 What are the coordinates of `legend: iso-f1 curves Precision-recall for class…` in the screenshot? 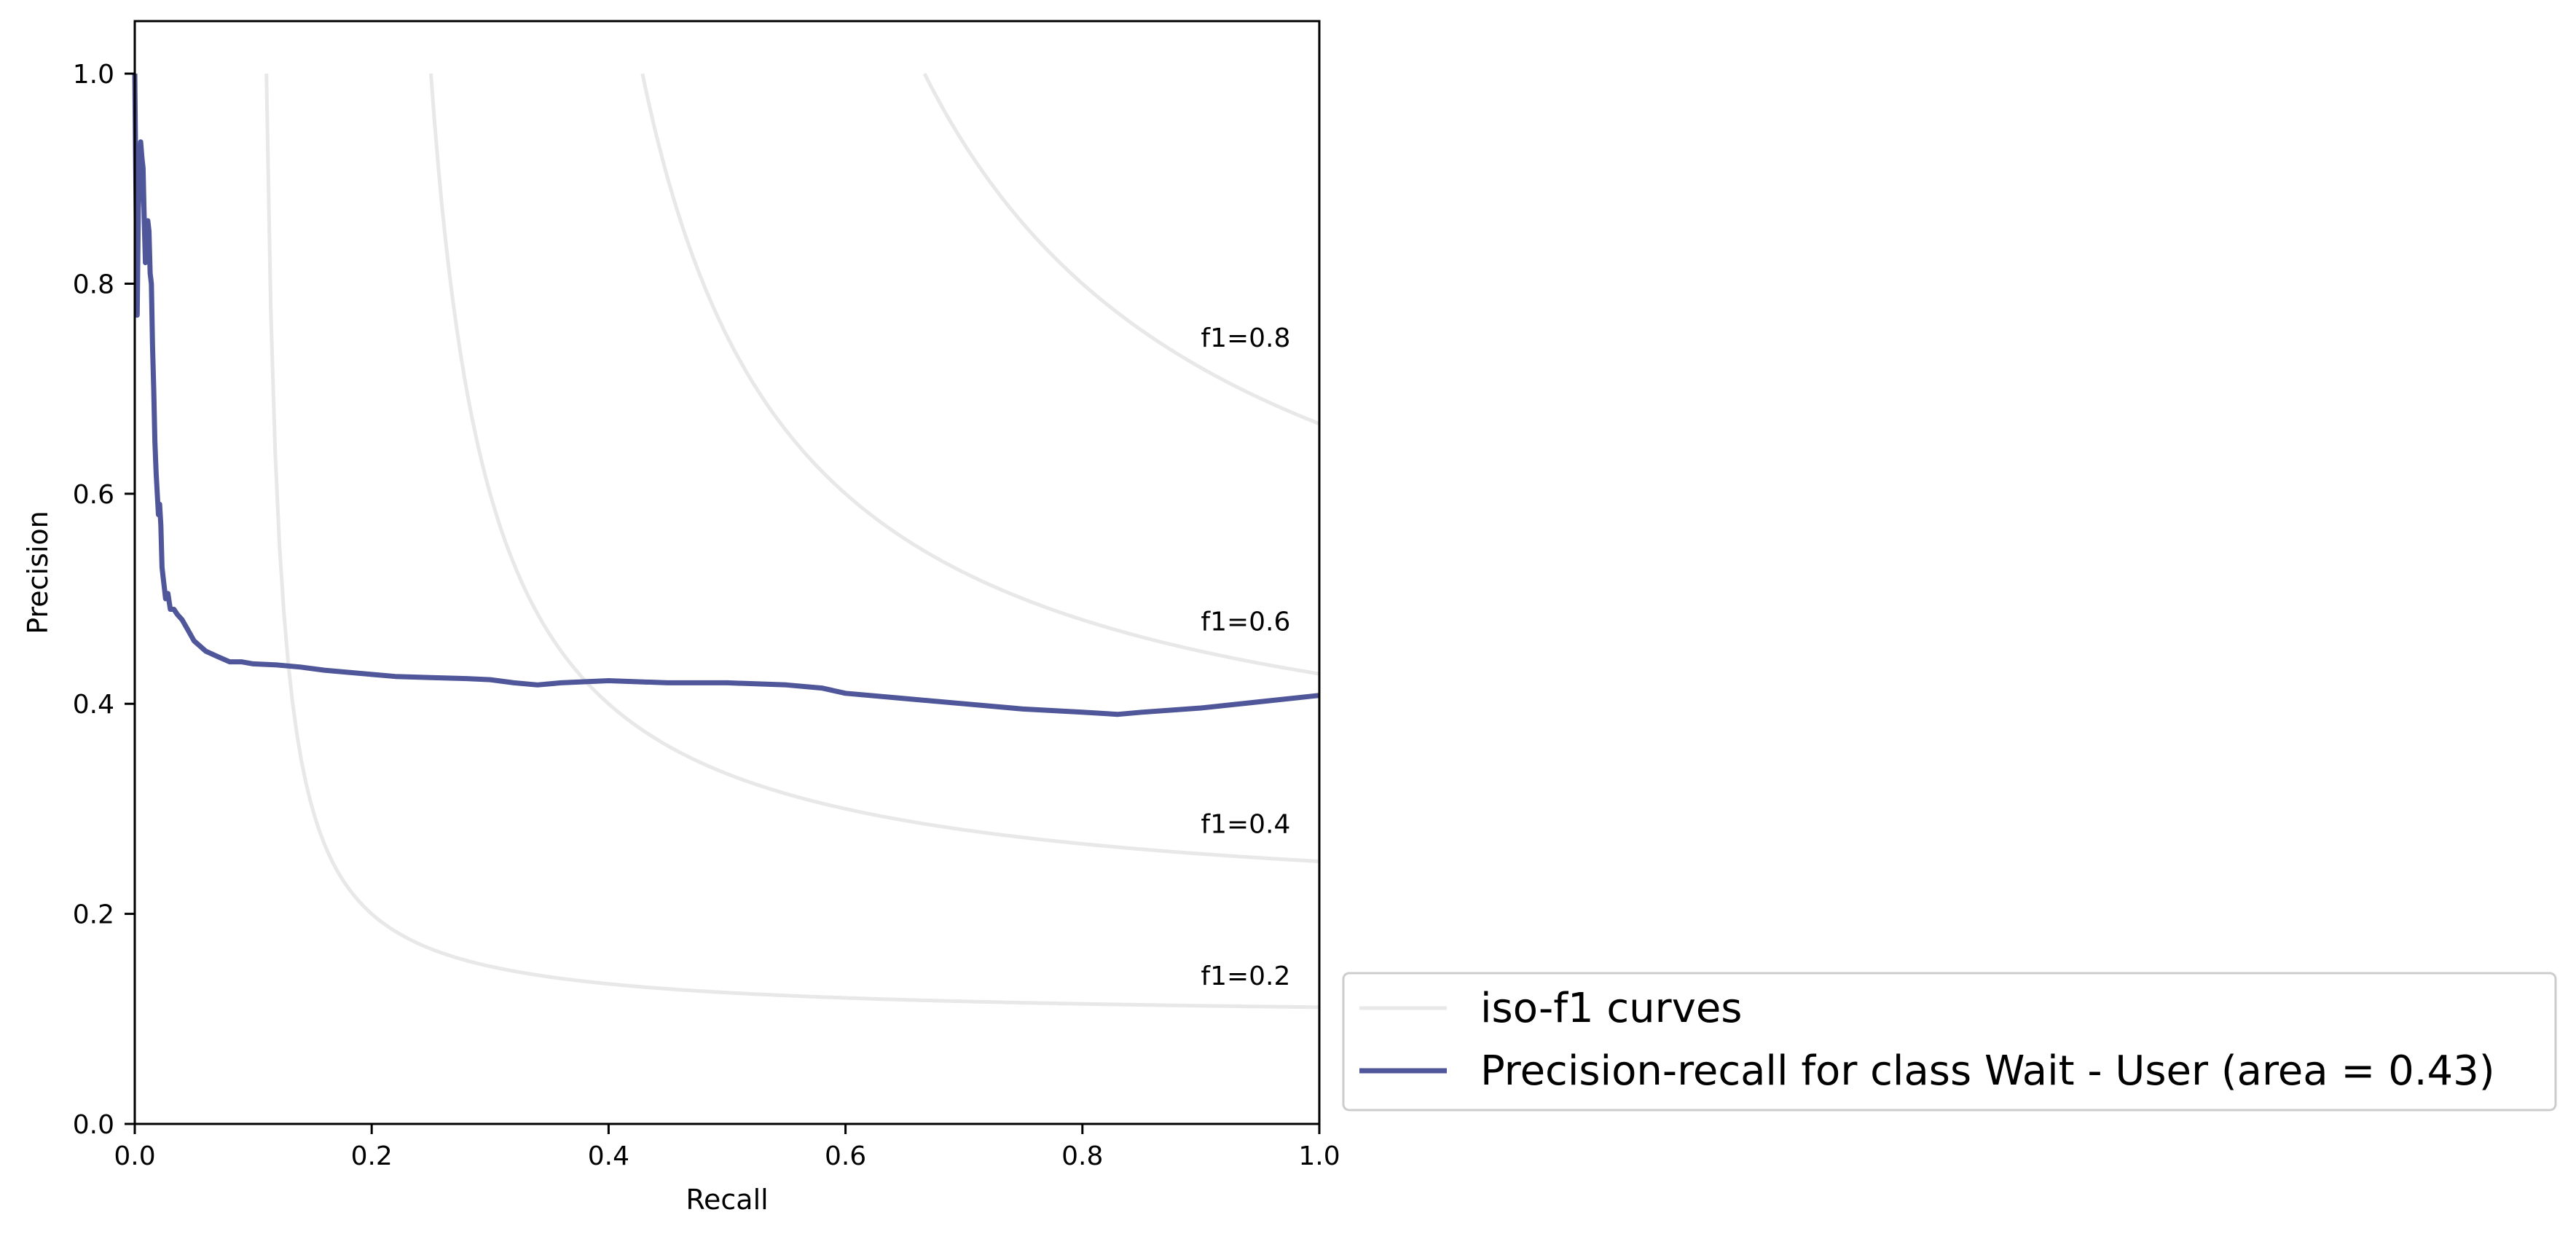 It's located at (1949, 1042).